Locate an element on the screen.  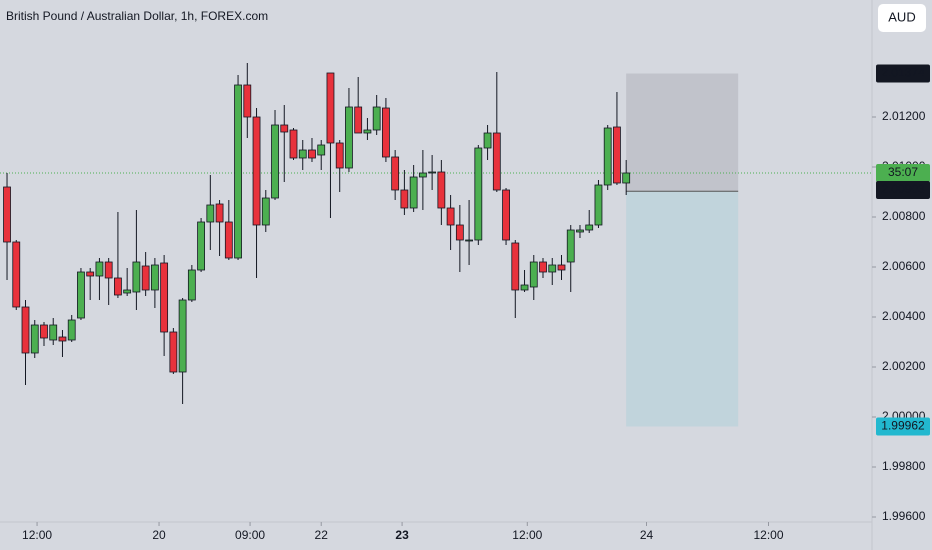
stop-zone is located at coordinates (682, 309).